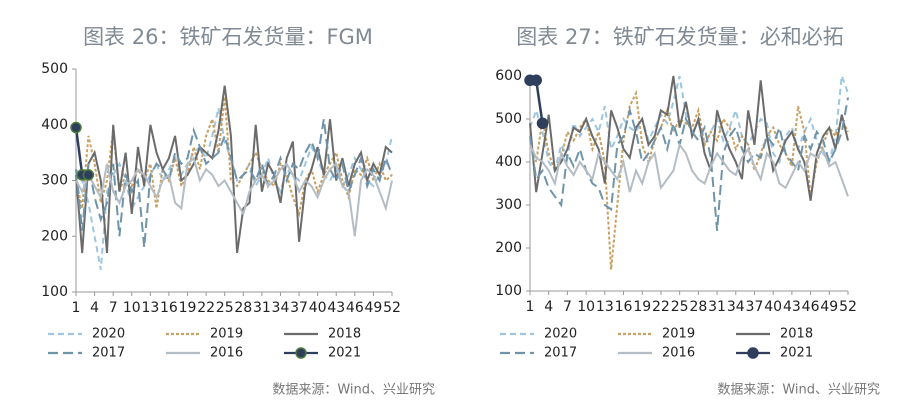 Image resolution: width=900 pixels, height=415 pixels. I want to click on chart-title: 图表 27：铁矿石发货量：必和必拓, so click(679, 37).